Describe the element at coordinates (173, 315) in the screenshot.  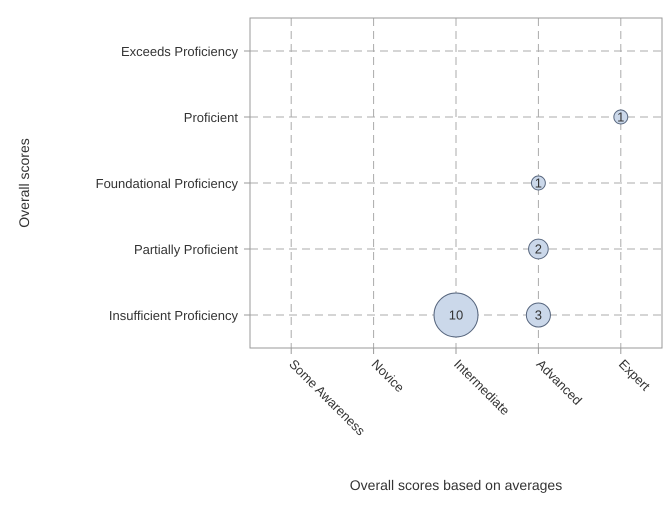
I see `y-tick-label: Insufficient Proficiency` at that location.